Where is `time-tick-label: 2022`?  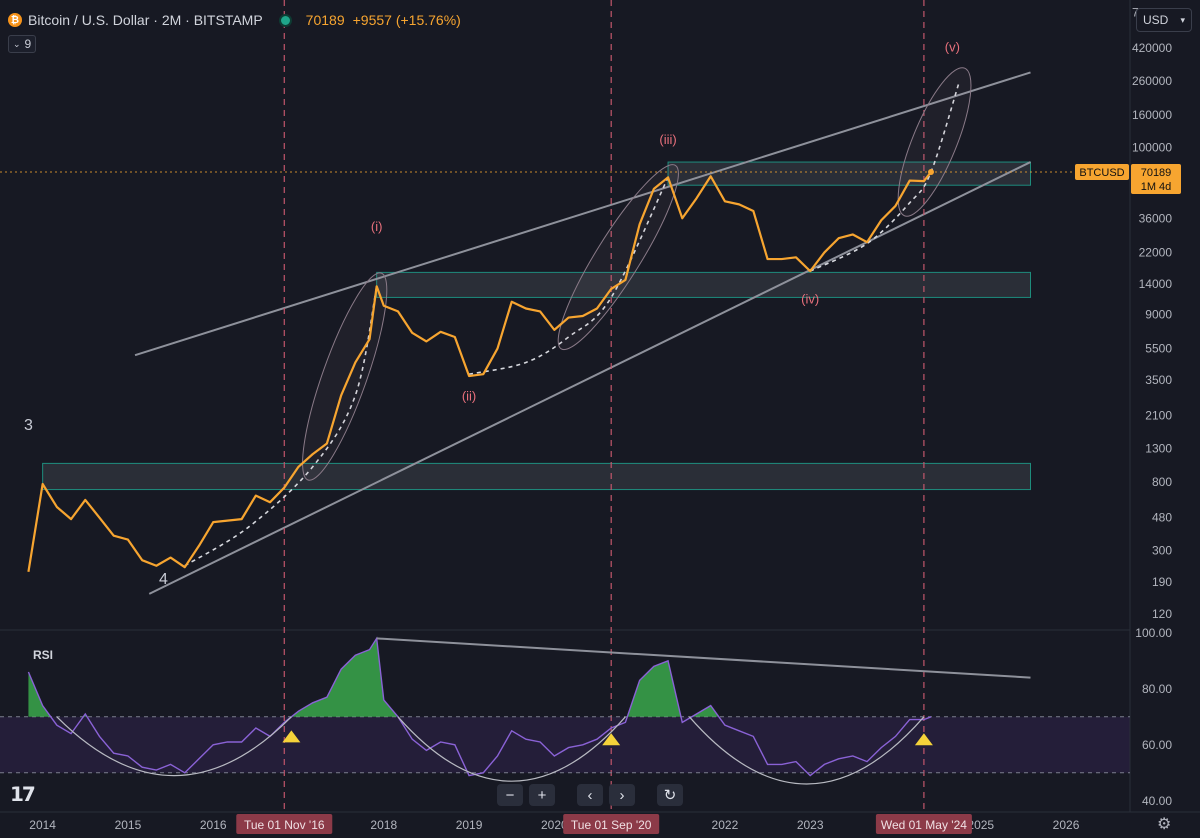 time-tick-label: 2022 is located at coordinates (725, 825).